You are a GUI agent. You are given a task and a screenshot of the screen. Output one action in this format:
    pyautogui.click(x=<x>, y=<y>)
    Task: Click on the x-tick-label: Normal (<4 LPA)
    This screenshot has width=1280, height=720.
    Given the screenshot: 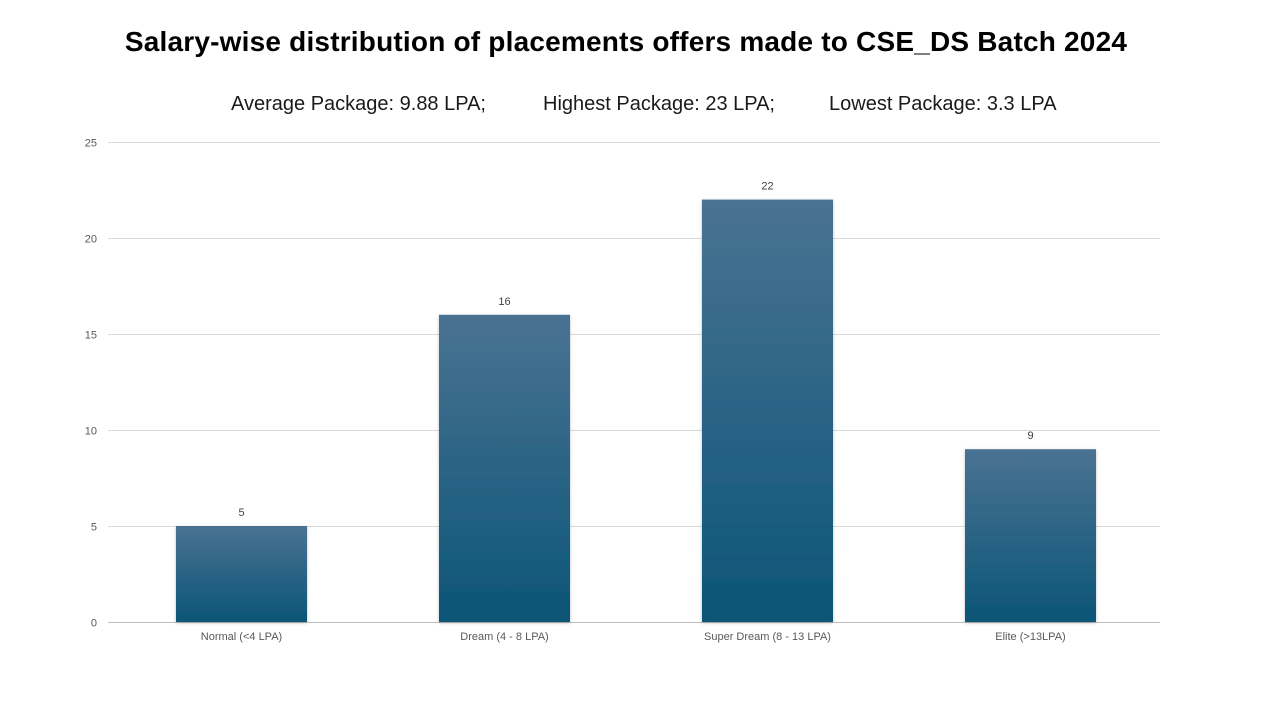 What is the action you would take?
    pyautogui.click(x=241, y=637)
    